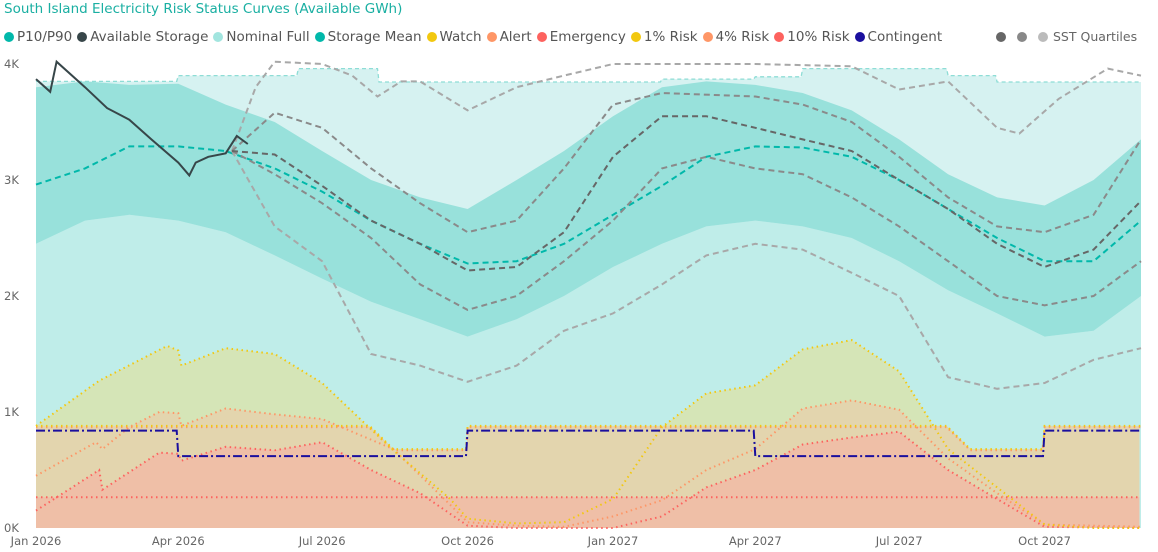 Image resolution: width=1158 pixels, height=552 pixels. I want to click on sst-legend-label: SST Quartiles, so click(1095, 36).